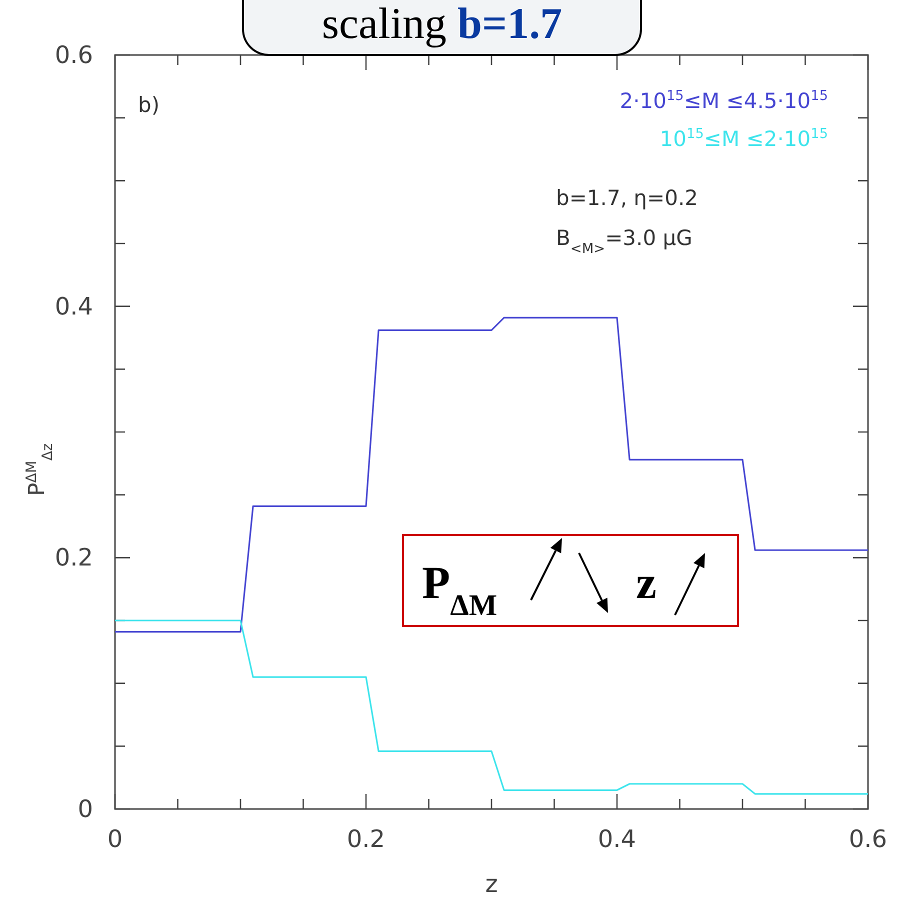 Image resolution: width=910 pixels, height=903 pixels. Describe the element at coordinates (868, 839) in the screenshot. I see `x-tick-label: 0.6` at that location.